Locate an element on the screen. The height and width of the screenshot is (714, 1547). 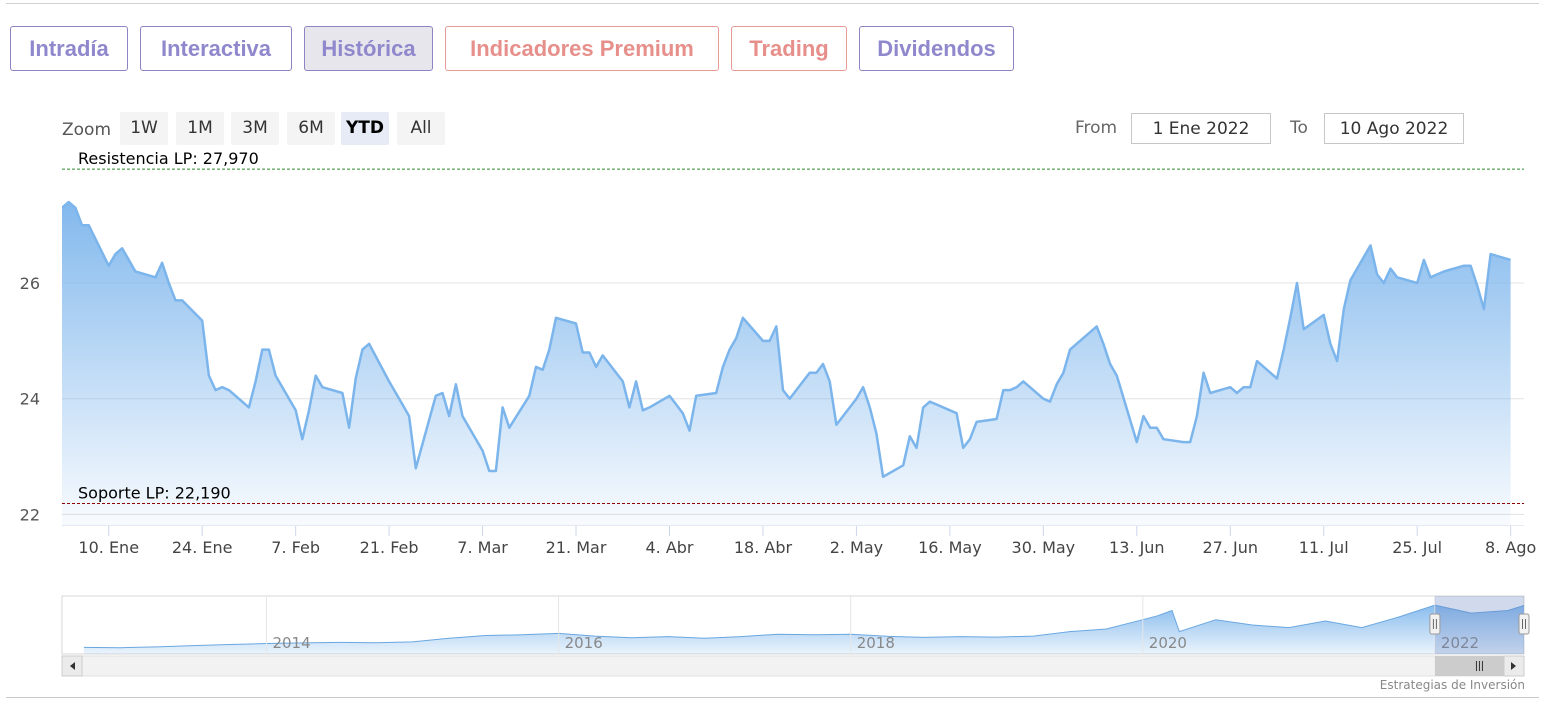
zoom-button-1w: 1W is located at coordinates (144, 128).